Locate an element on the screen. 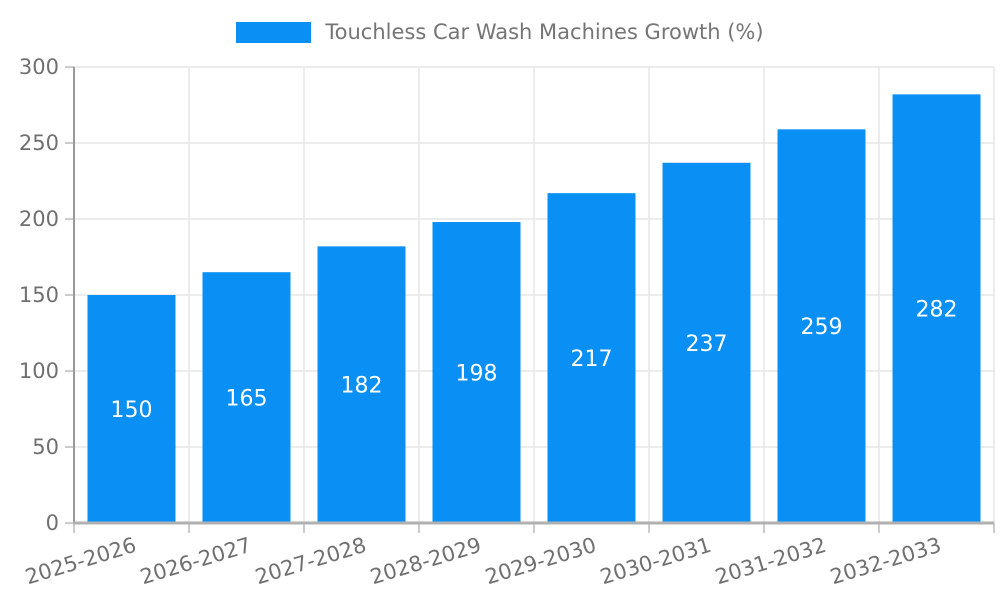  bar-value-label: 165 is located at coordinates (247, 399).